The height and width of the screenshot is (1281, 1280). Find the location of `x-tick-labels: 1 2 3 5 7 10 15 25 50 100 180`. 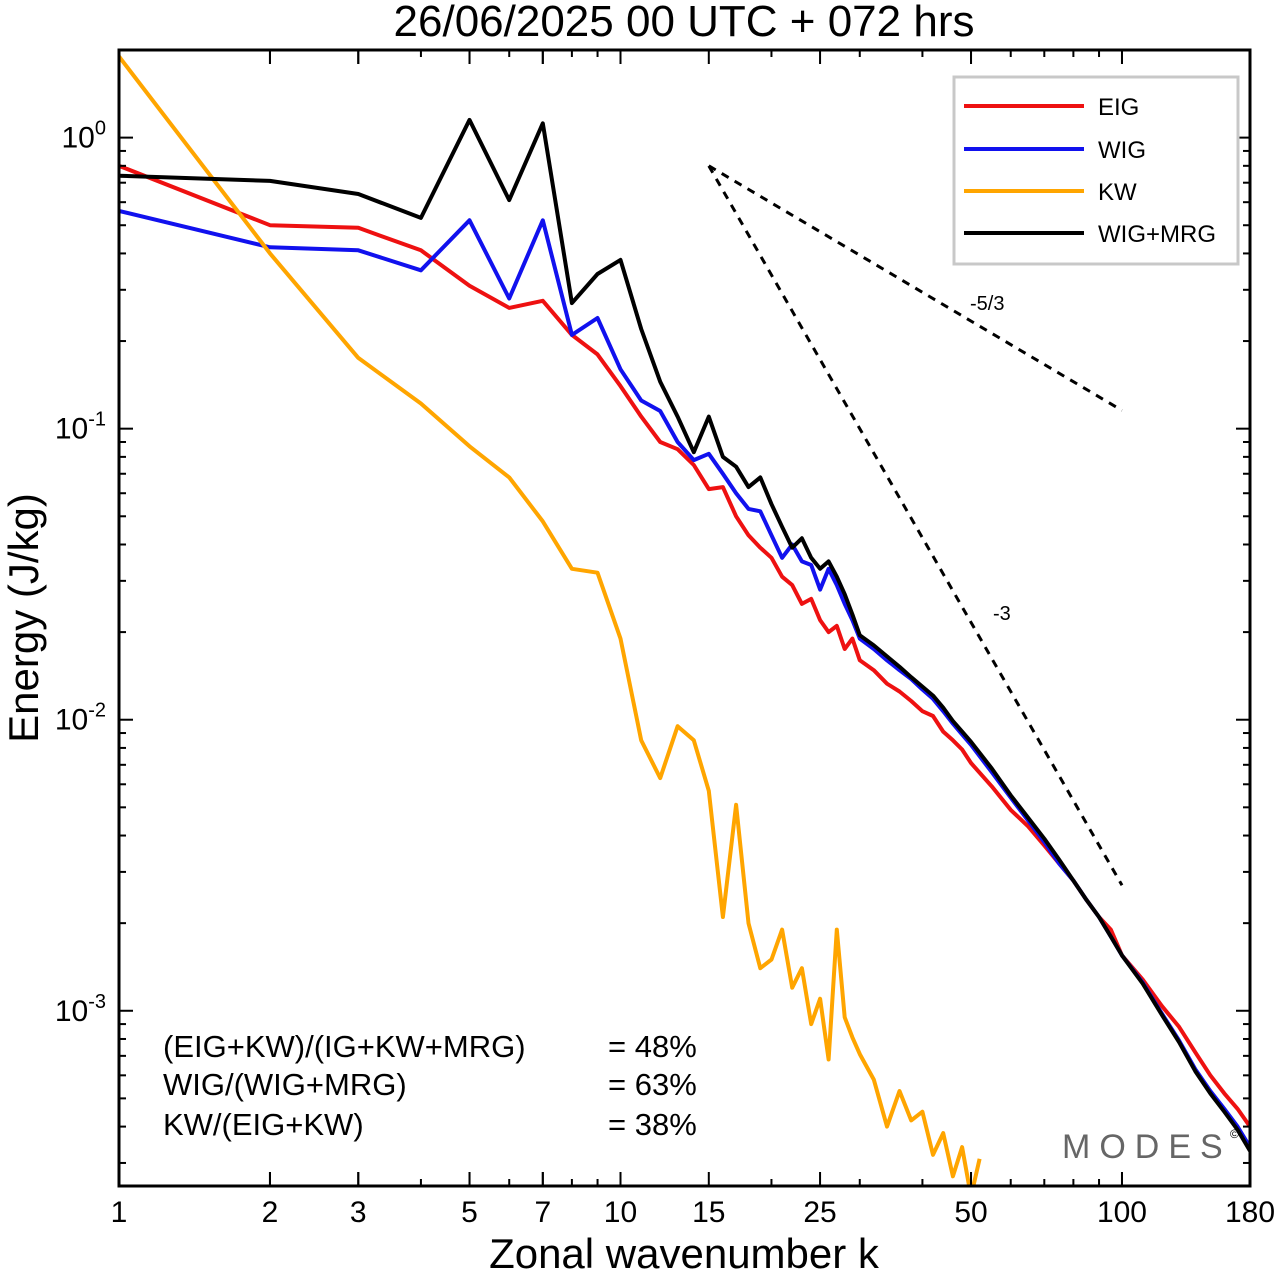

x-tick-labels: 1 2 3 5 7 10 15 25 50 100 180 is located at coordinates (693, 1212).